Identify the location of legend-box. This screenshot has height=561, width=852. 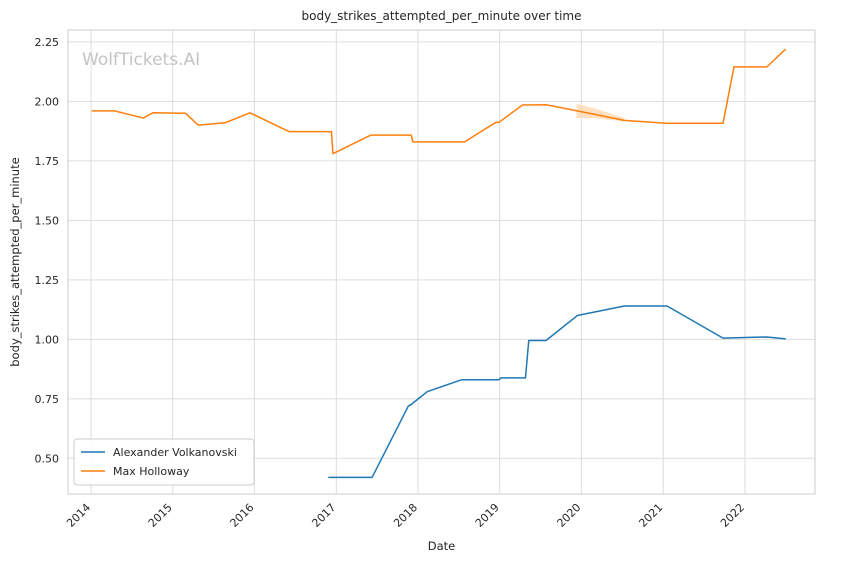
(164, 462).